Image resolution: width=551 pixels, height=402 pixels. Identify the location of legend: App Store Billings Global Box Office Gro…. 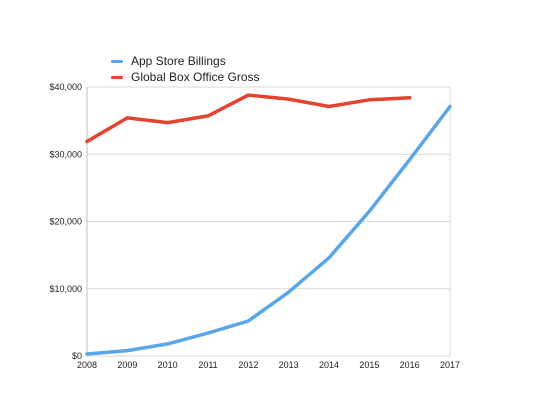
(185, 69).